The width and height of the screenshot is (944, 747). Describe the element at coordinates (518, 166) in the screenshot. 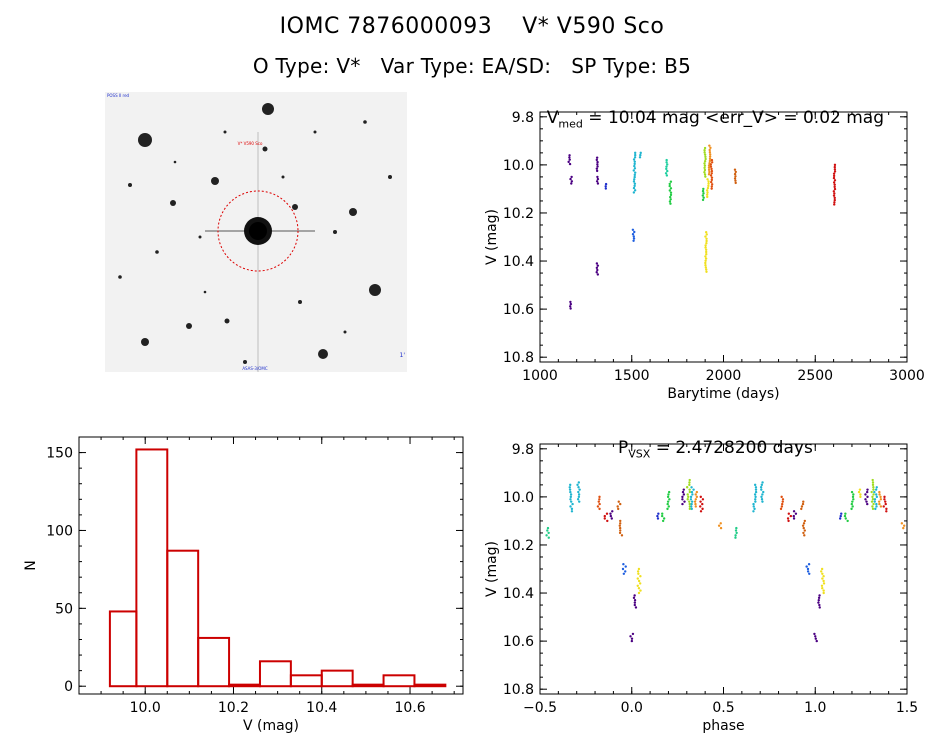

I see `lightcurve-ytick-label: 10.0` at that location.